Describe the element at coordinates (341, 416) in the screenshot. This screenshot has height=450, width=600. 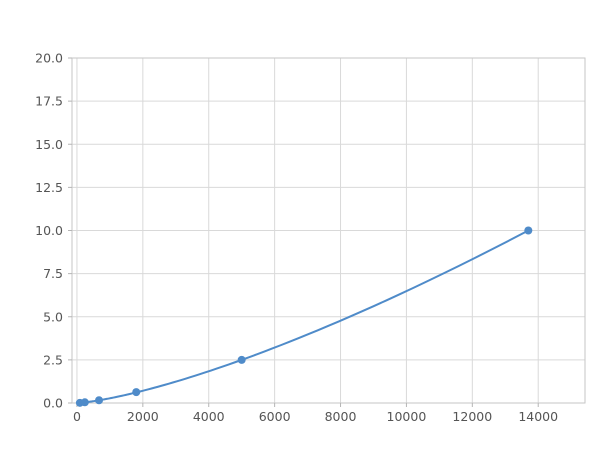
I see `x-tick-label: 8000` at that location.